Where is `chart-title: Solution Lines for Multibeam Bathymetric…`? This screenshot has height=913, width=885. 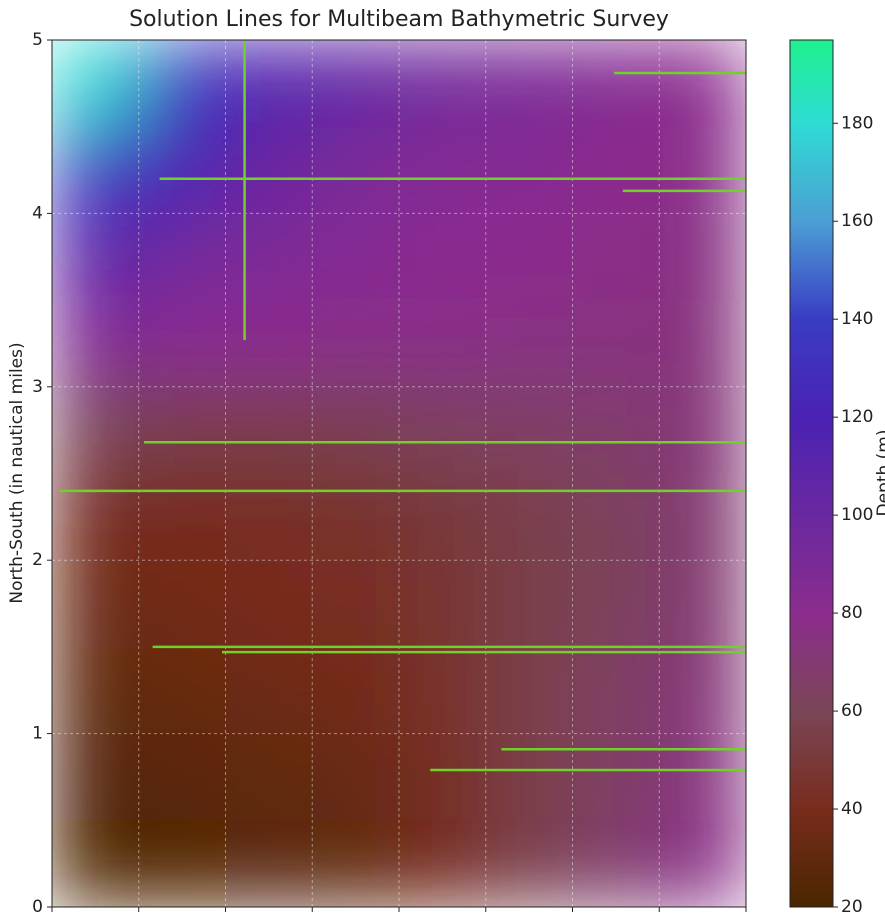
chart-title: Solution Lines for Multibeam Bathymetric… is located at coordinates (399, 19).